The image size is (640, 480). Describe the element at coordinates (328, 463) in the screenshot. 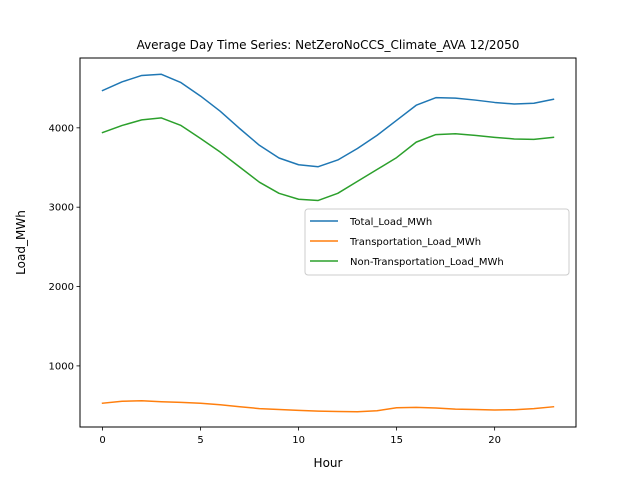

I see `x-axis-label: Hour` at that location.